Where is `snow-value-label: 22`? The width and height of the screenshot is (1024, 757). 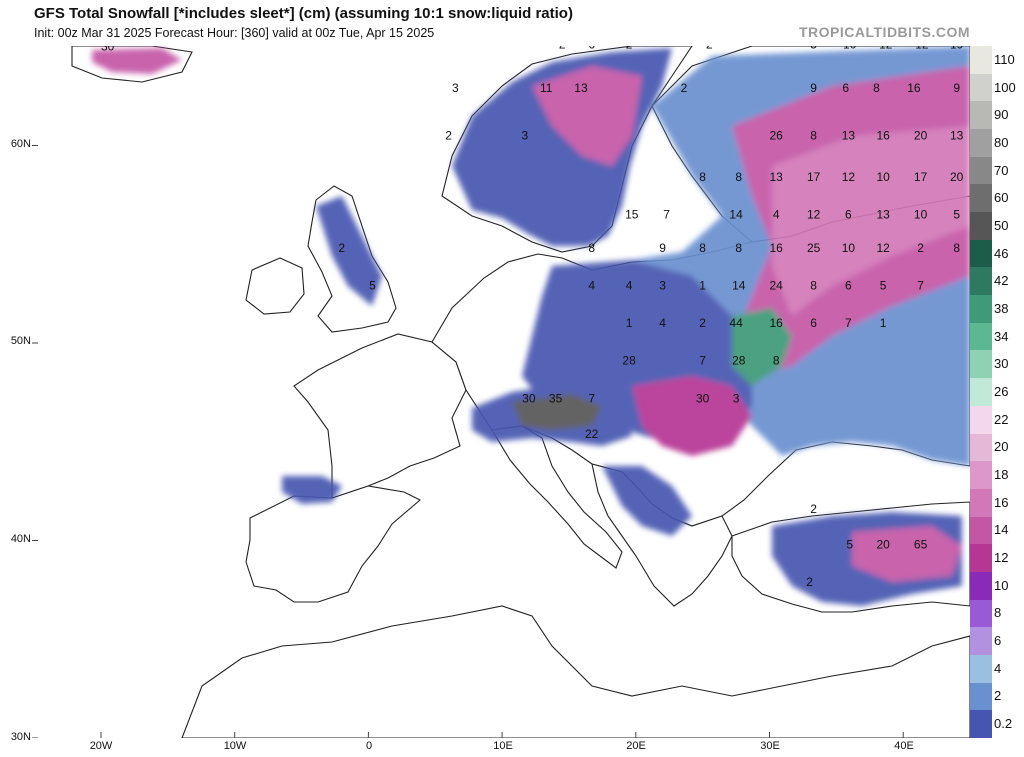 snow-value-label: 22 is located at coordinates (592, 434).